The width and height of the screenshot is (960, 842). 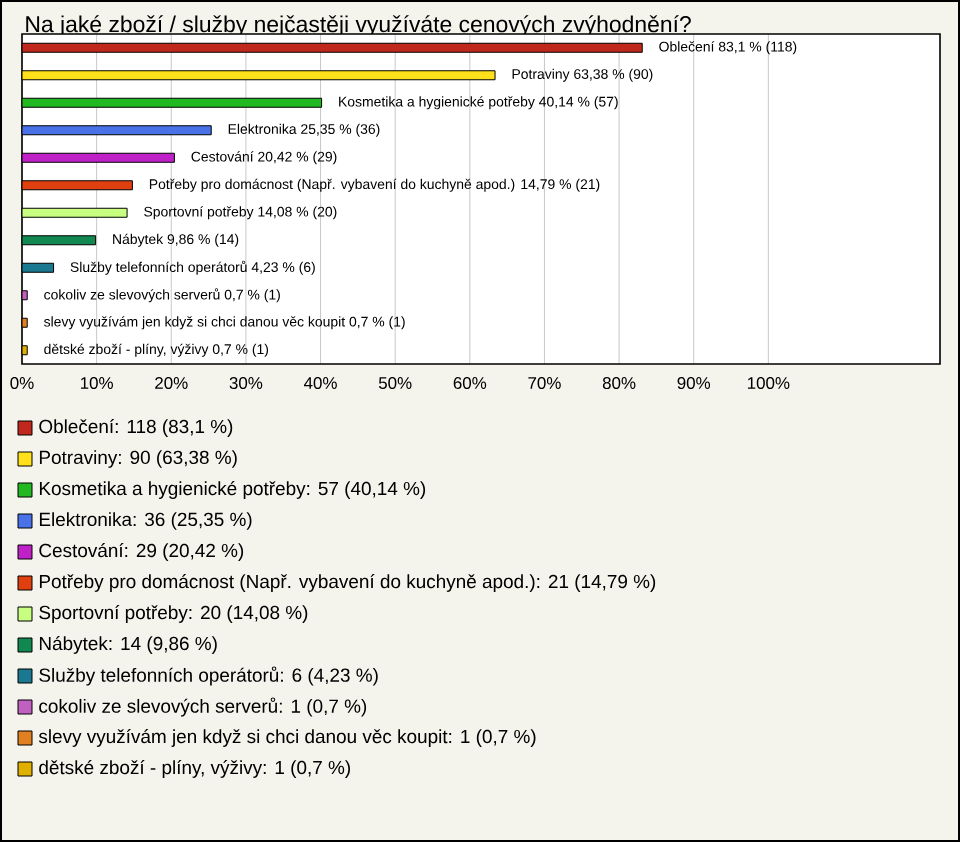 What do you see at coordinates (171, 383) in the screenshot?
I see `x-tick-label: 20%` at bounding box center [171, 383].